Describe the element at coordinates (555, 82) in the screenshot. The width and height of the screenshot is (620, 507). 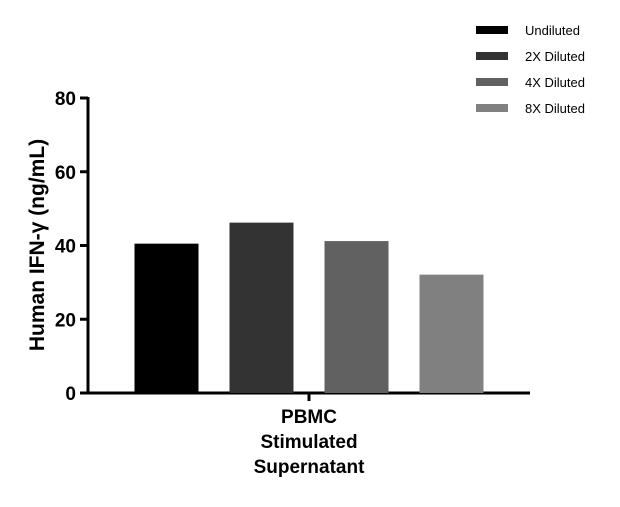
I see `legend-label: 4X Diluted` at that location.